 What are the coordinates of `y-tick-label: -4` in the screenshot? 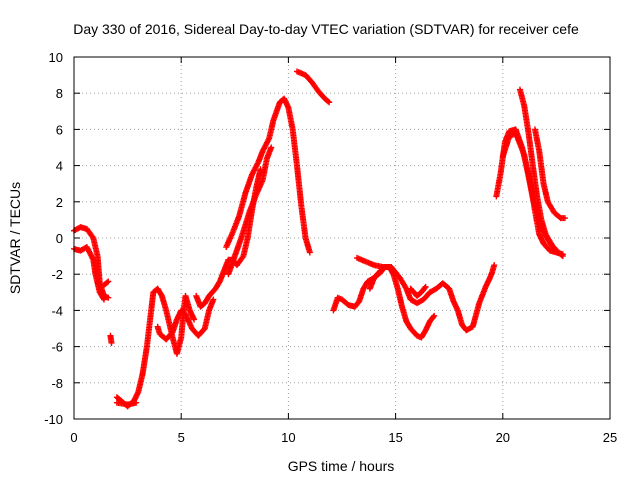 It's located at (57, 310).